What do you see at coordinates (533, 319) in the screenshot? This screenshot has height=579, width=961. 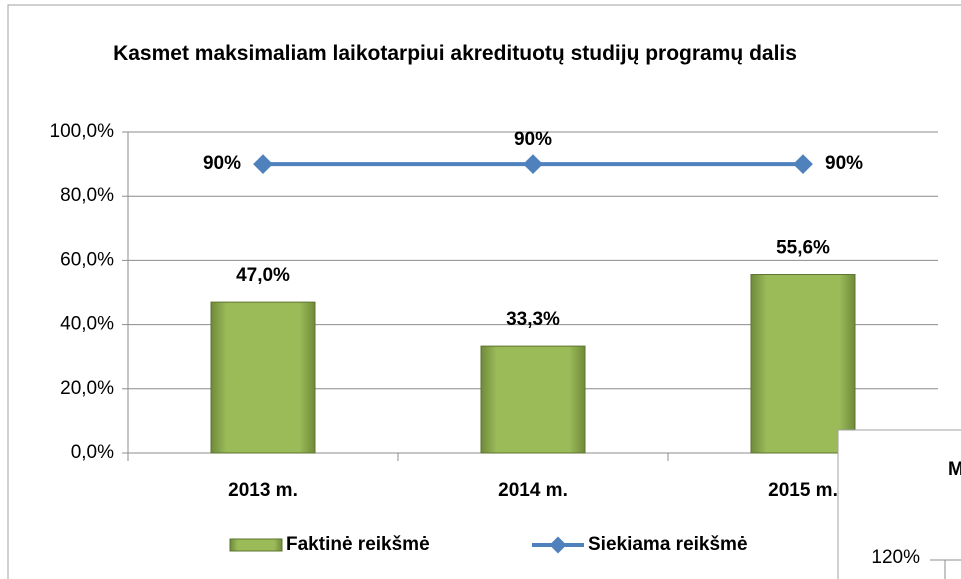 I see `data-label: 33,3%` at bounding box center [533, 319].